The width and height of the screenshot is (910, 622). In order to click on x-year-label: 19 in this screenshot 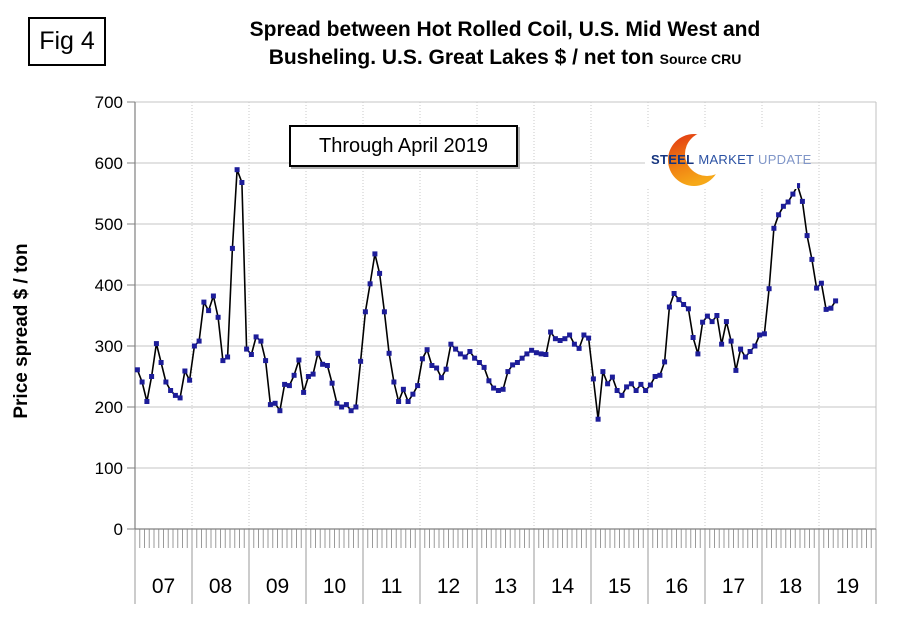, I will do `click(847, 586)`.